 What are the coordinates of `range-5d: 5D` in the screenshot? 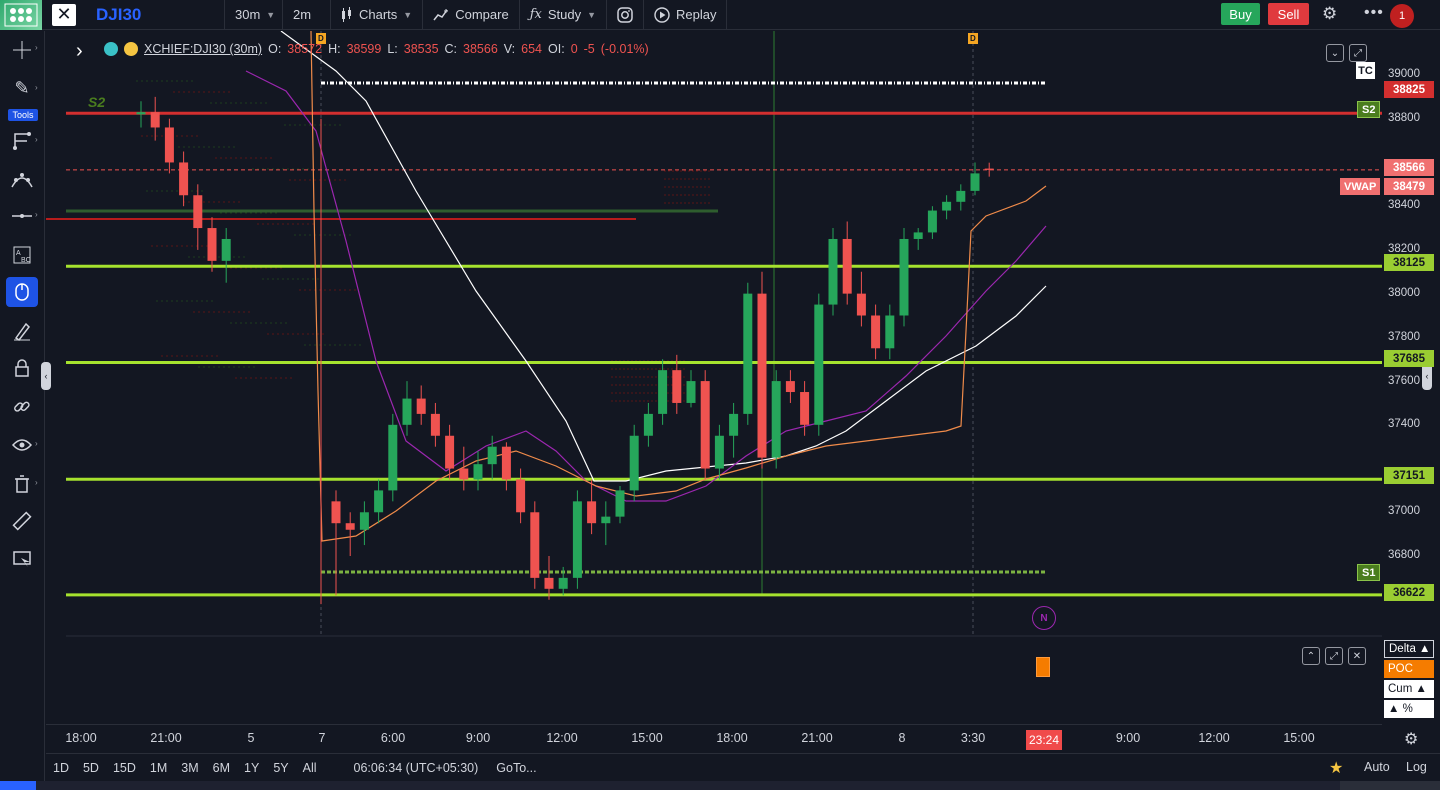 It's located at (90, 767).